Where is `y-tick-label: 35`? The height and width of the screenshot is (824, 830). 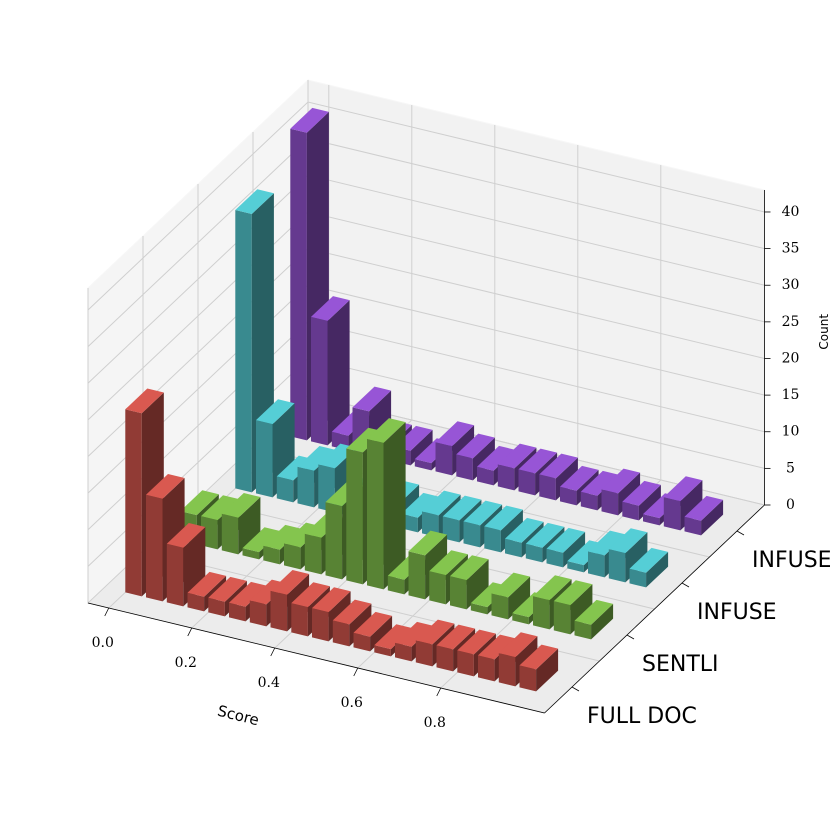 y-tick-label: 35 is located at coordinates (791, 249).